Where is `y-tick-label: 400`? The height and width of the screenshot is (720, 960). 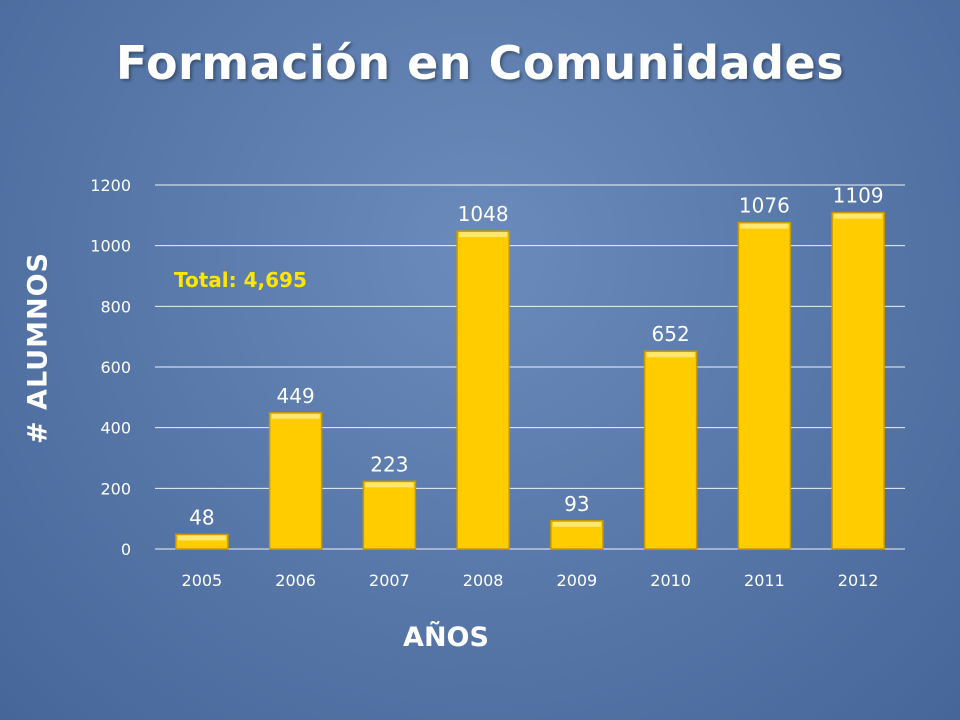 y-tick-label: 400 is located at coordinates (115, 428).